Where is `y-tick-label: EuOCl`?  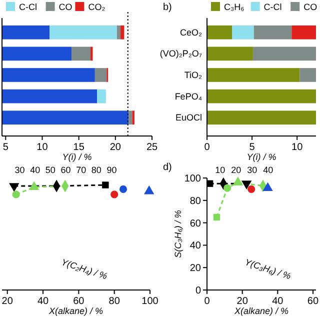
y-tick-label: EuOCl is located at coordinates (188, 117).